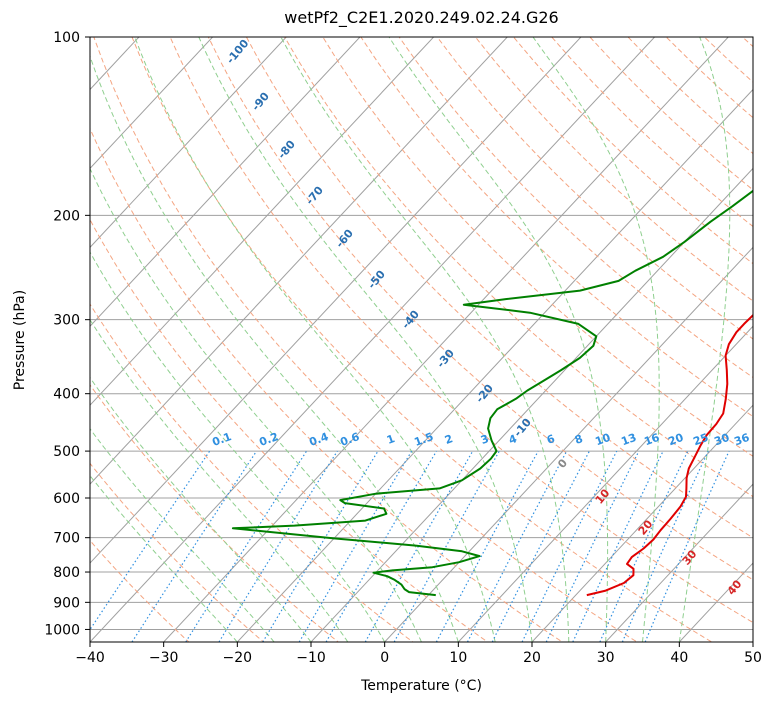 The height and width of the screenshot is (708, 775). I want to click on x-tick-label: 30, so click(606, 658).